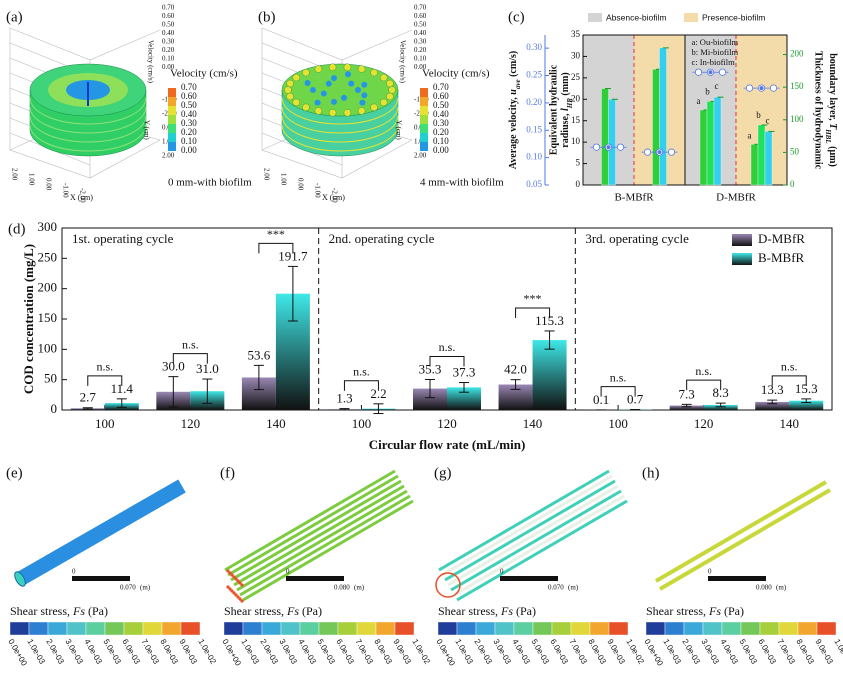  What do you see at coordinates (81, 197) in the screenshot?
I see `x-axis-title: X (cm)` at bounding box center [81, 197].